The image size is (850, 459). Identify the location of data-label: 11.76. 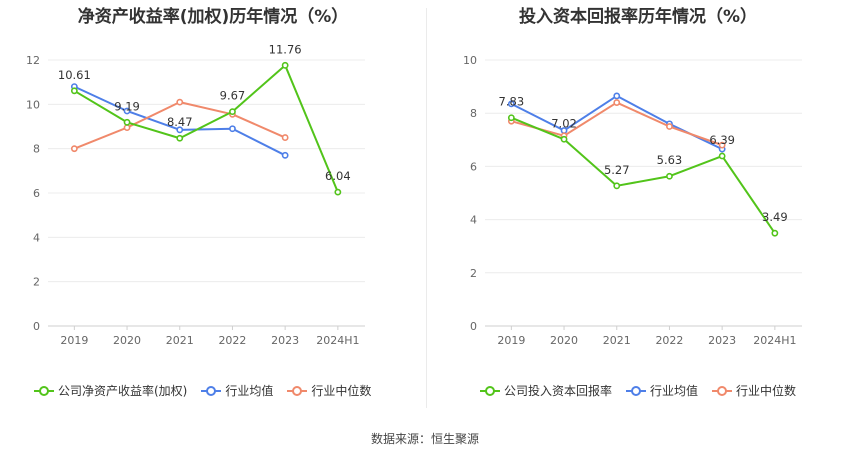
(285, 49).